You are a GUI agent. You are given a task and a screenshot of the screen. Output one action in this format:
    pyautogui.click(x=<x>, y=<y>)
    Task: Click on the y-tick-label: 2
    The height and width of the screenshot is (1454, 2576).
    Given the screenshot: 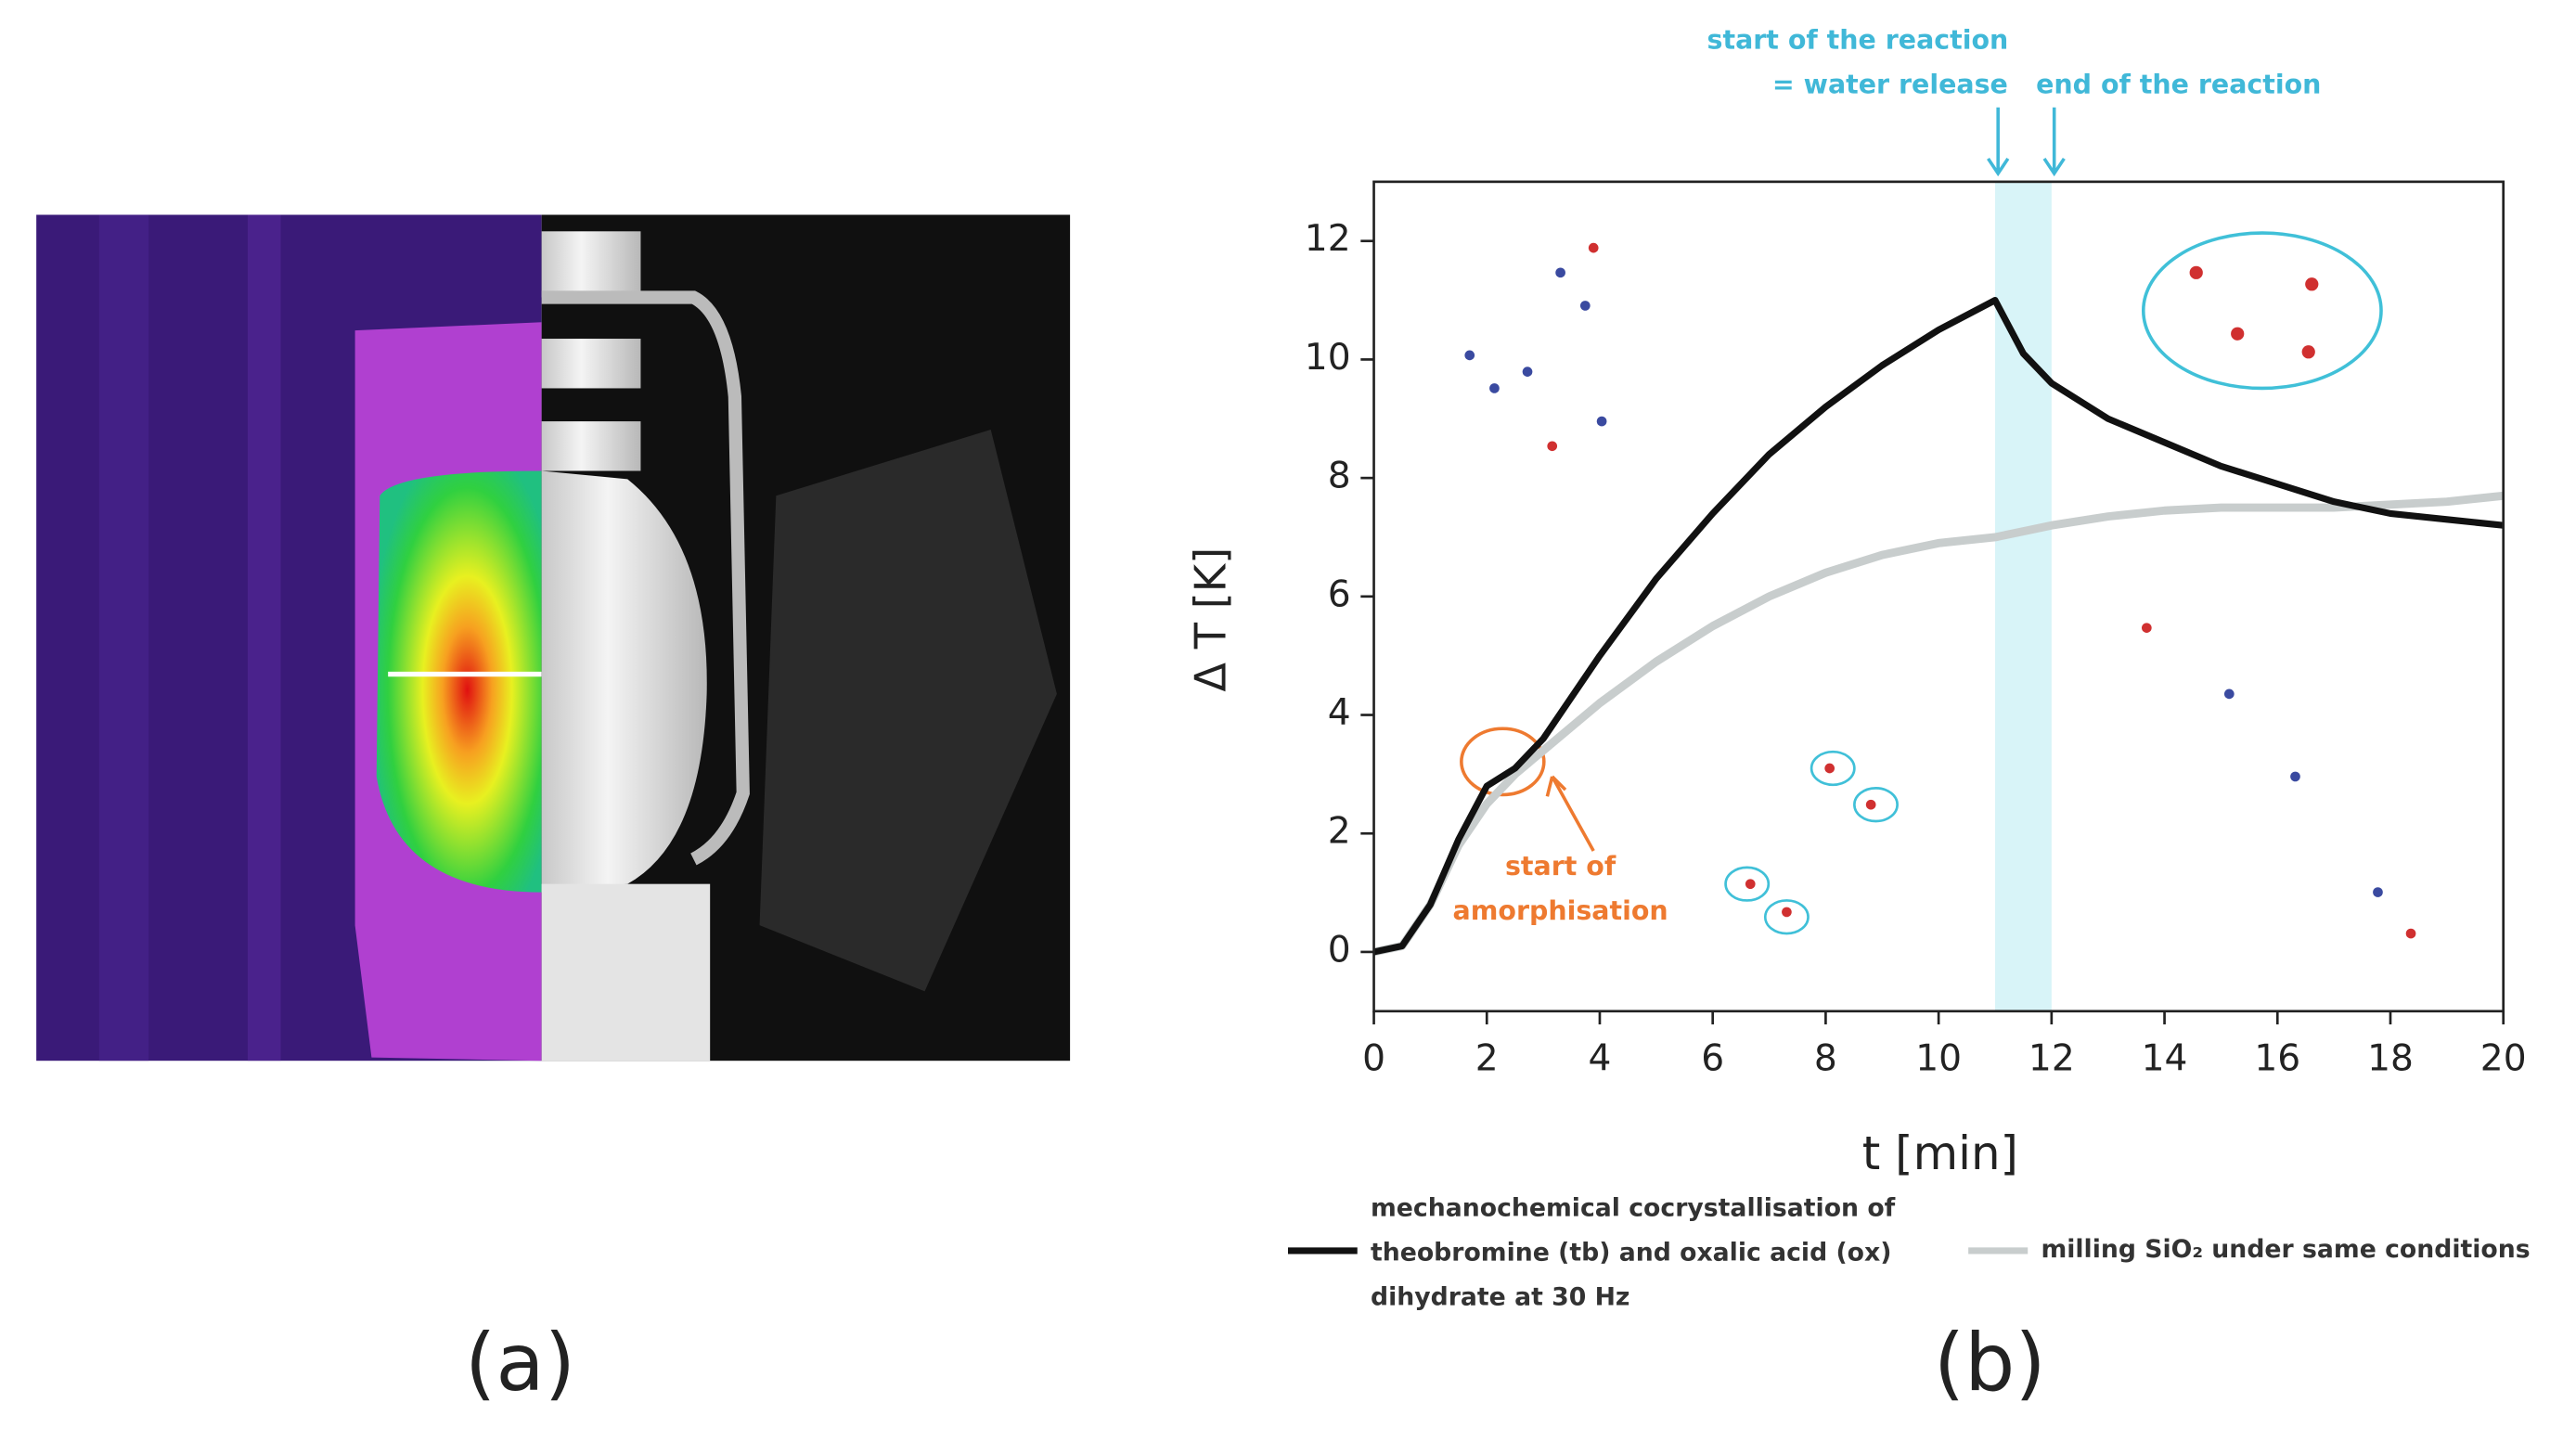 What is the action you would take?
    pyautogui.click(x=1339, y=832)
    